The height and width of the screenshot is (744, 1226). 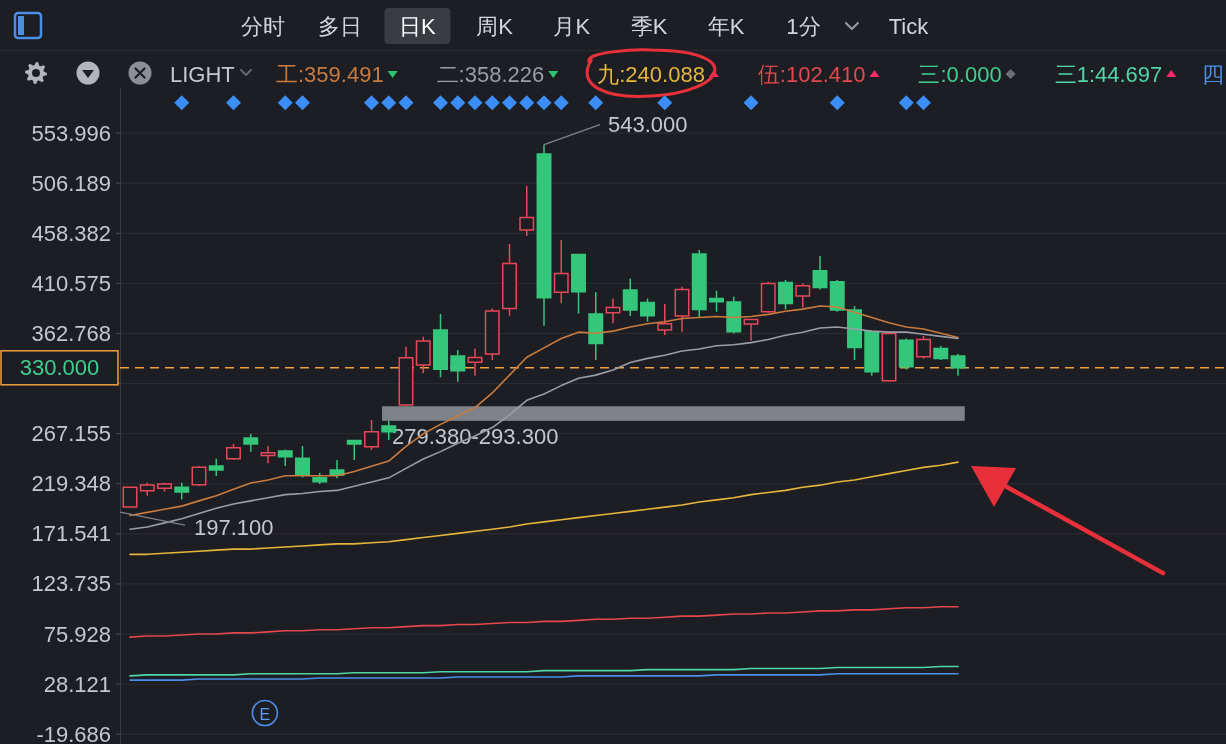 I want to click on y-tick-label: 362.768, so click(x=71, y=333).